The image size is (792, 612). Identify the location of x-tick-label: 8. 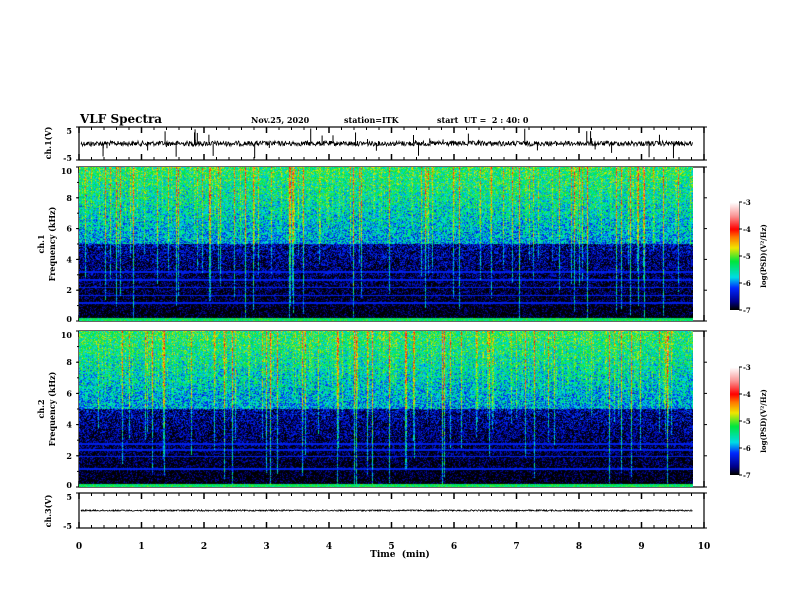
(579, 547).